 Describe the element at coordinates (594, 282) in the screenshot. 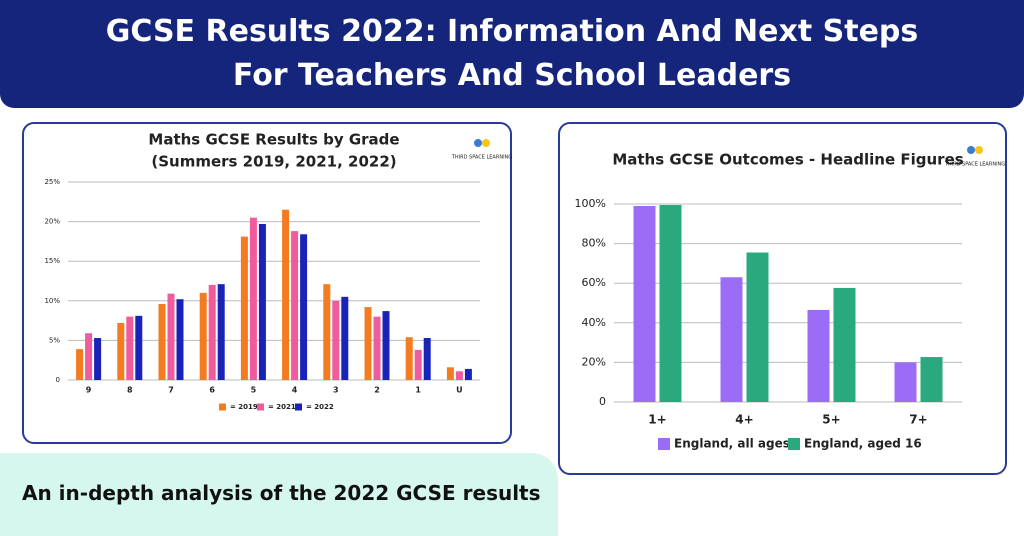

I see `y-tick-label: 60%` at that location.